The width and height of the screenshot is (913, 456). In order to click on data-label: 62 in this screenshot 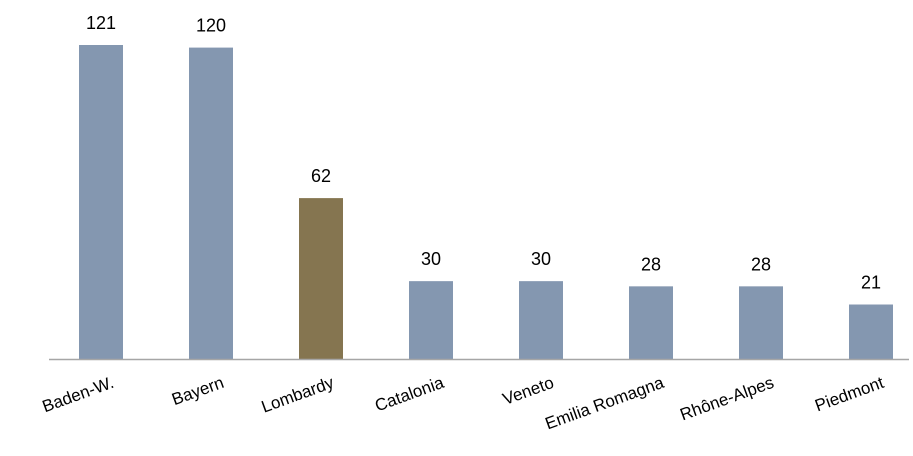, I will do `click(321, 176)`.